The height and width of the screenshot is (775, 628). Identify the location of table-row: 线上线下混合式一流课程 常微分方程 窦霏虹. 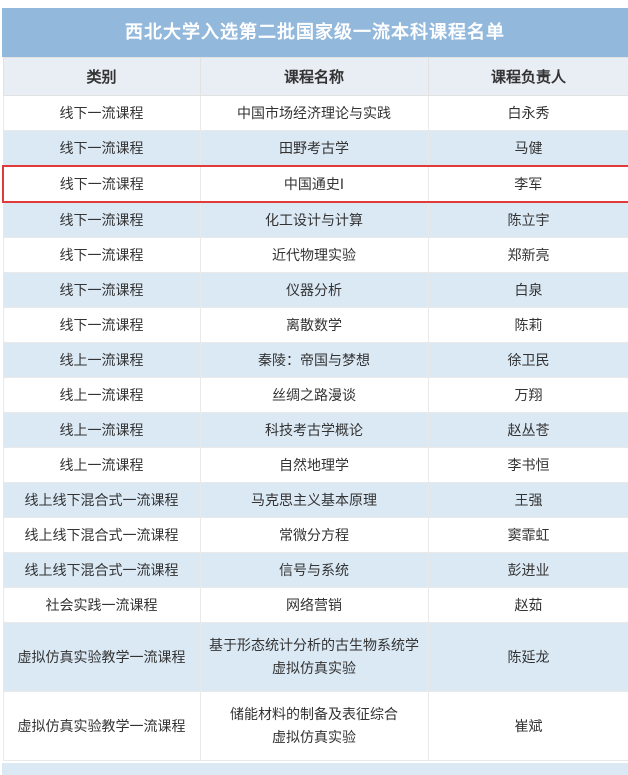
(315, 535).